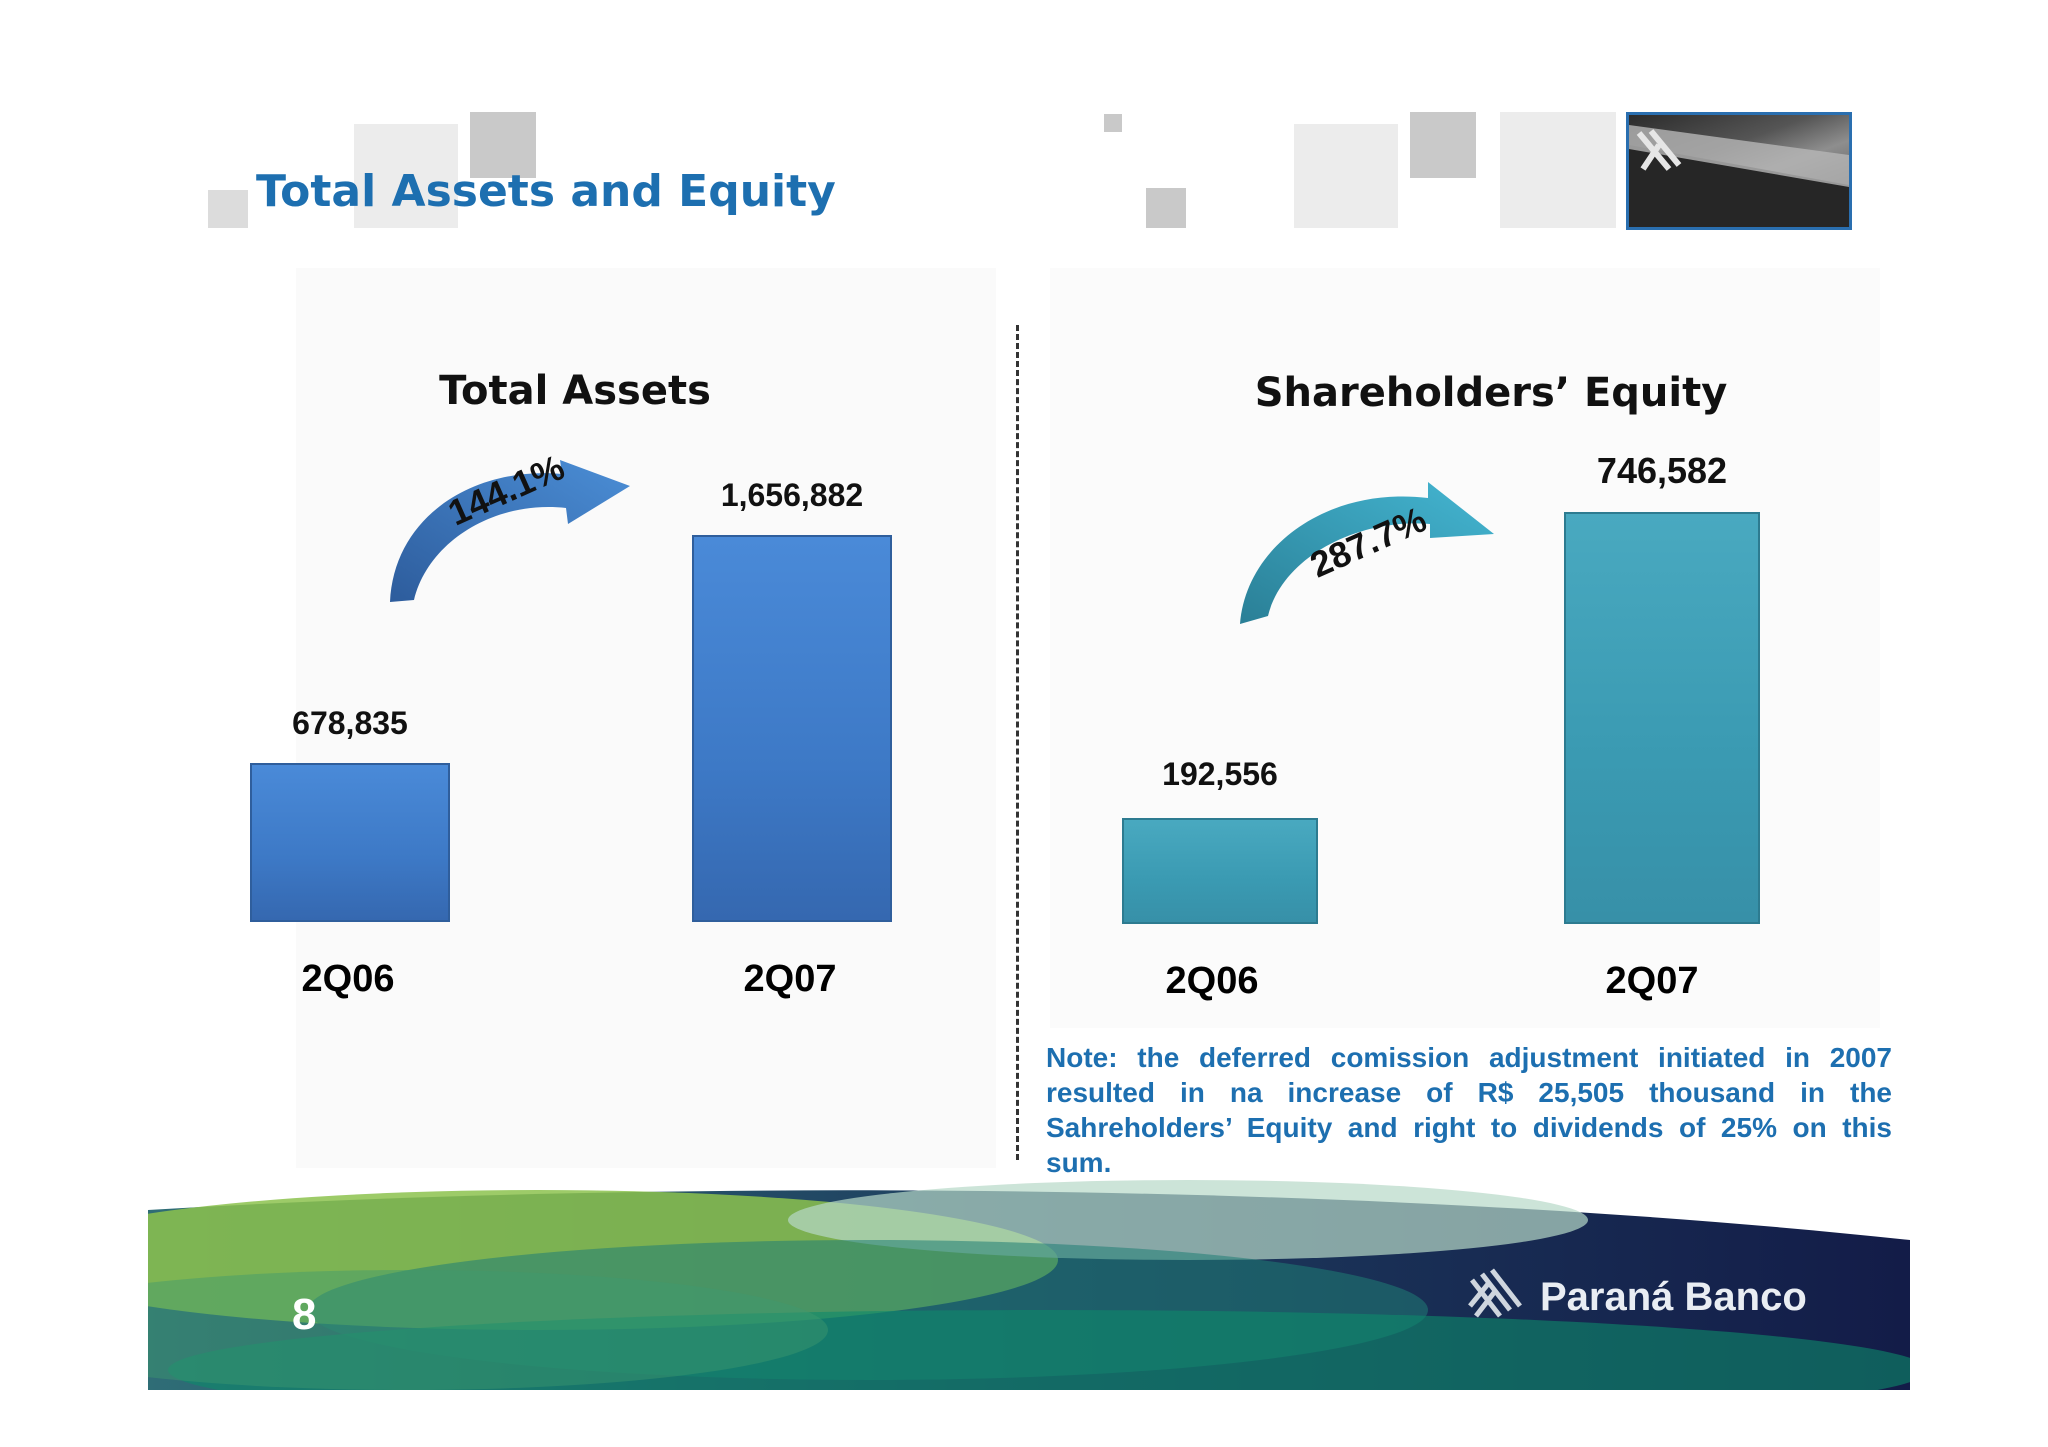  What do you see at coordinates (546, 191) in the screenshot?
I see `page-title: Total Assets and Equity` at bounding box center [546, 191].